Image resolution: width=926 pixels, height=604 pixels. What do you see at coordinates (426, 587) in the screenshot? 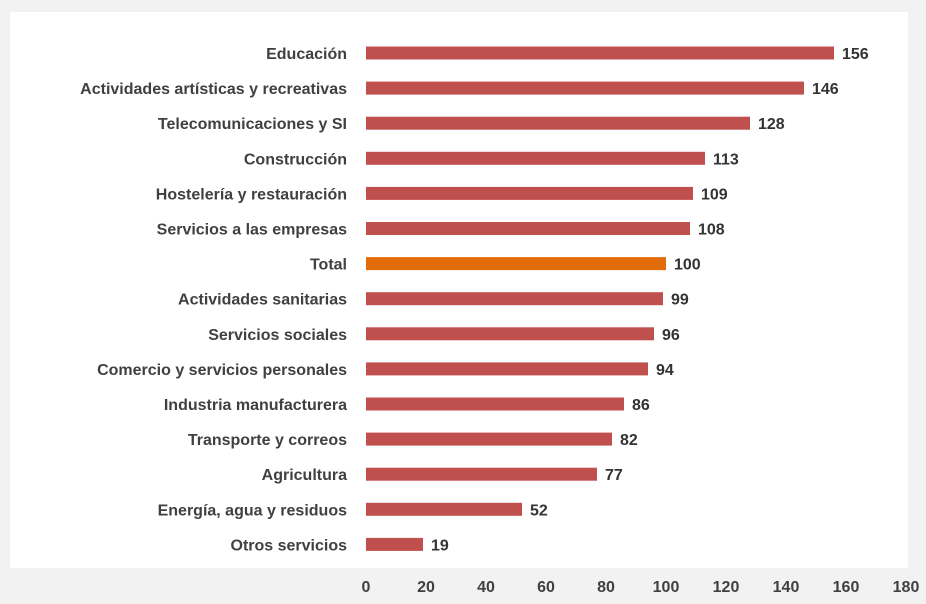
I see `x-tick-label: 20` at bounding box center [426, 587].